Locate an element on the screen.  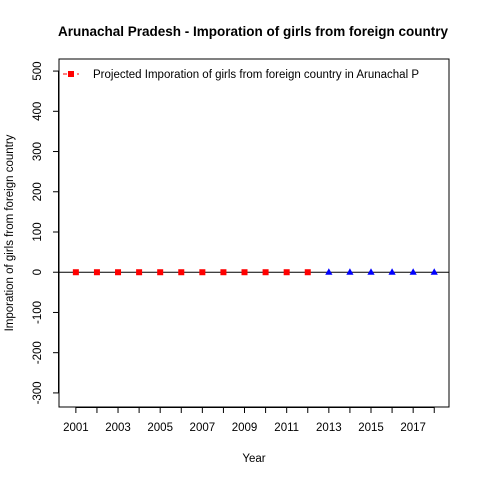
x-tick-label: 2011 is located at coordinates (286, 428).